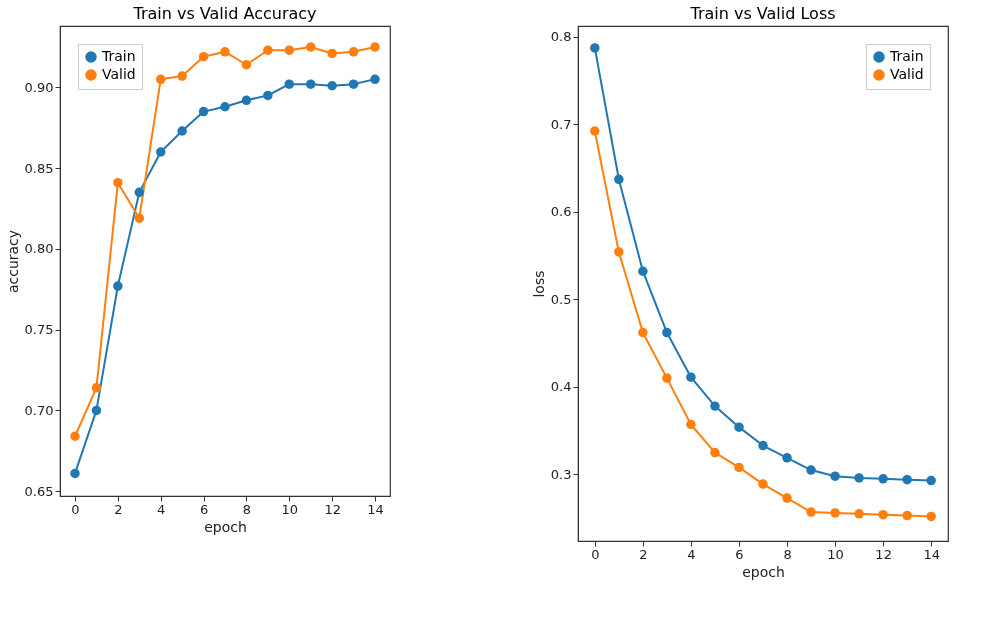 Image resolution: width=1006 pixels, height=636 pixels. I want to click on y-tick-label: 0.90, so click(39, 87).